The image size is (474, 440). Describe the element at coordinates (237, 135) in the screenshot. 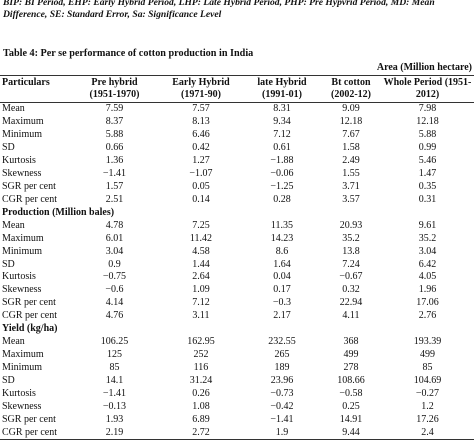

I see `table-row: Minimum 5.88 6.46 7.12 7.67 5.88` at that location.